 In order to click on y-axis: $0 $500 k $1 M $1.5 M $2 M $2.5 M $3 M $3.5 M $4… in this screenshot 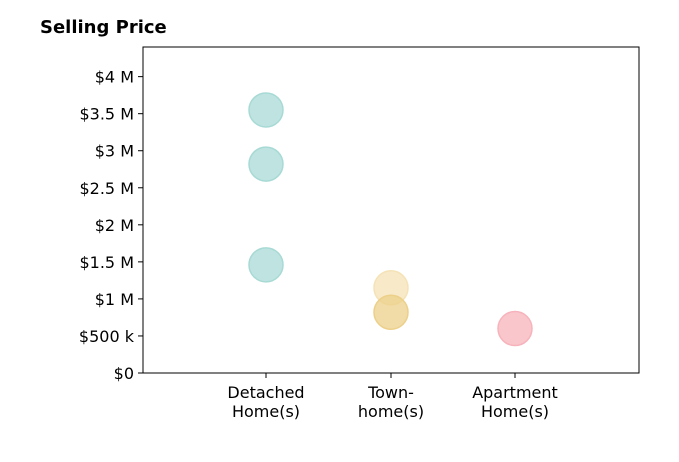, I will do `click(111, 225)`.